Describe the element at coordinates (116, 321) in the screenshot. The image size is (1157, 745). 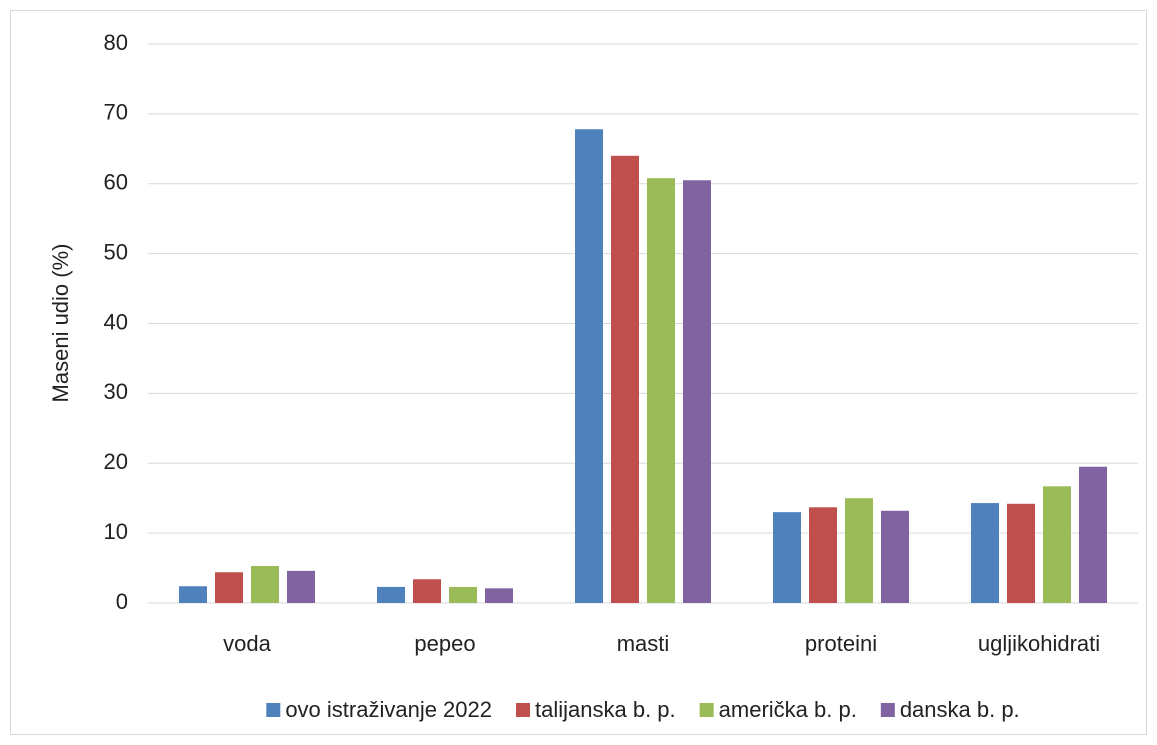
I see `y-tick-label: 40` at that location.